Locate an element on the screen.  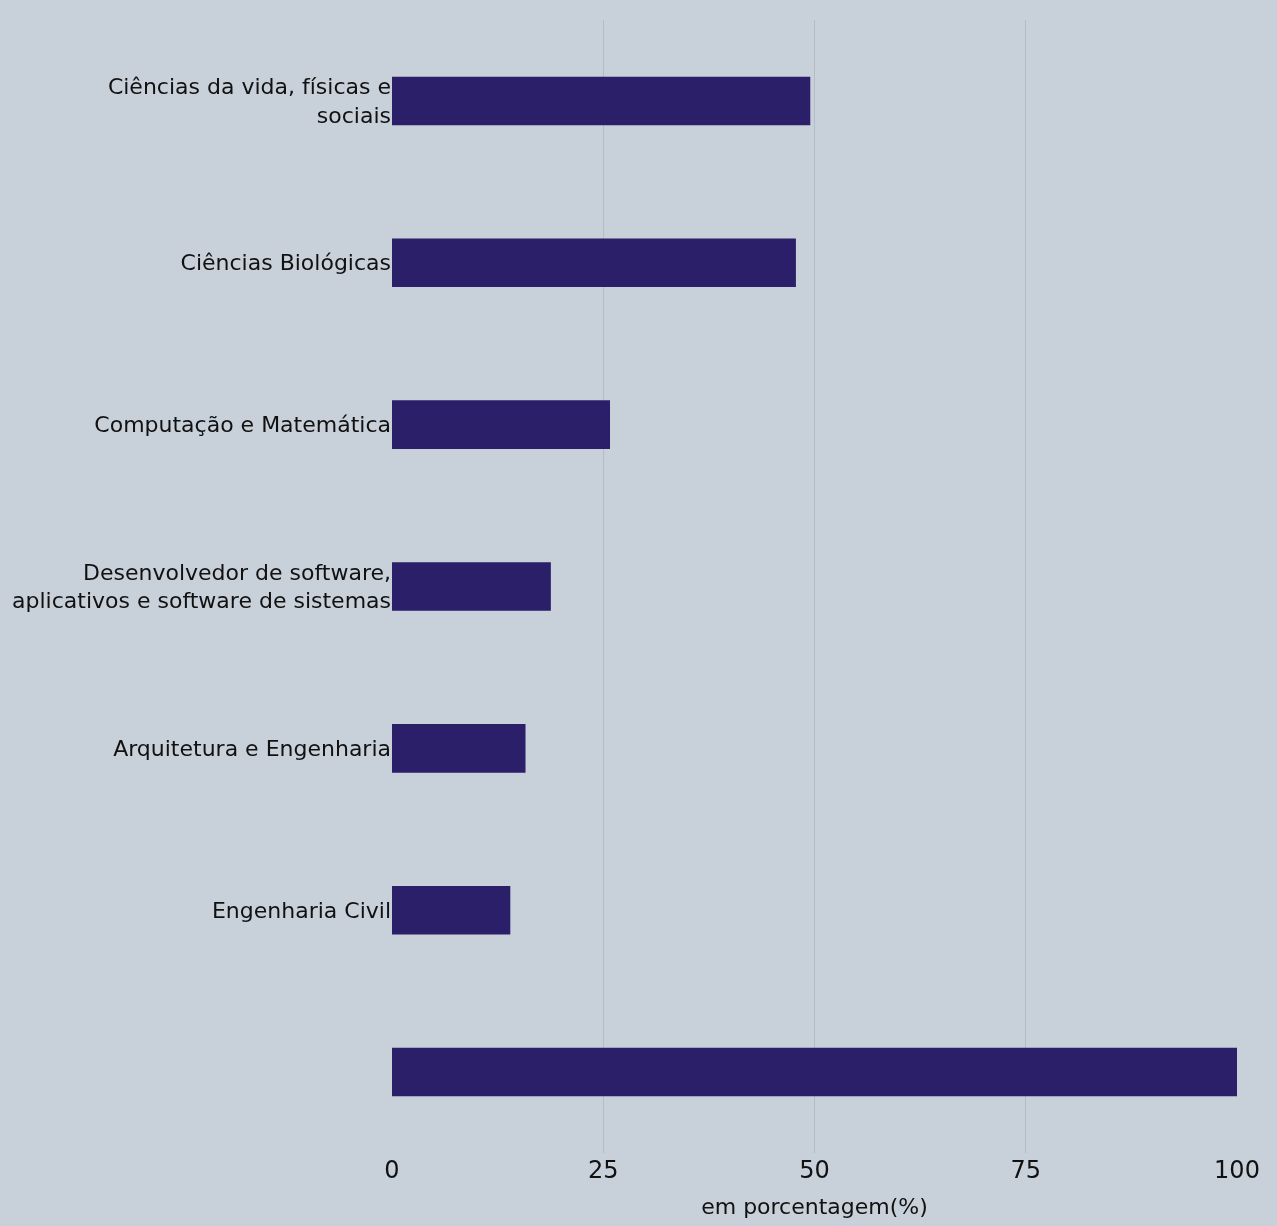
x-axis-title: em porcentagem(%) is located at coordinates (814, 1206).